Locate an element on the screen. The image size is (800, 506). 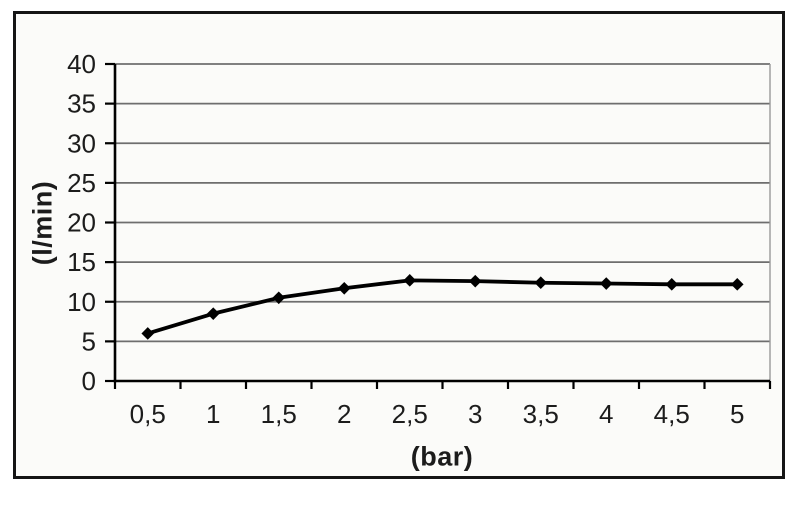
y-tick-labels: 0 5 10 15 20 25 30 35 40 is located at coordinates (81, 222).